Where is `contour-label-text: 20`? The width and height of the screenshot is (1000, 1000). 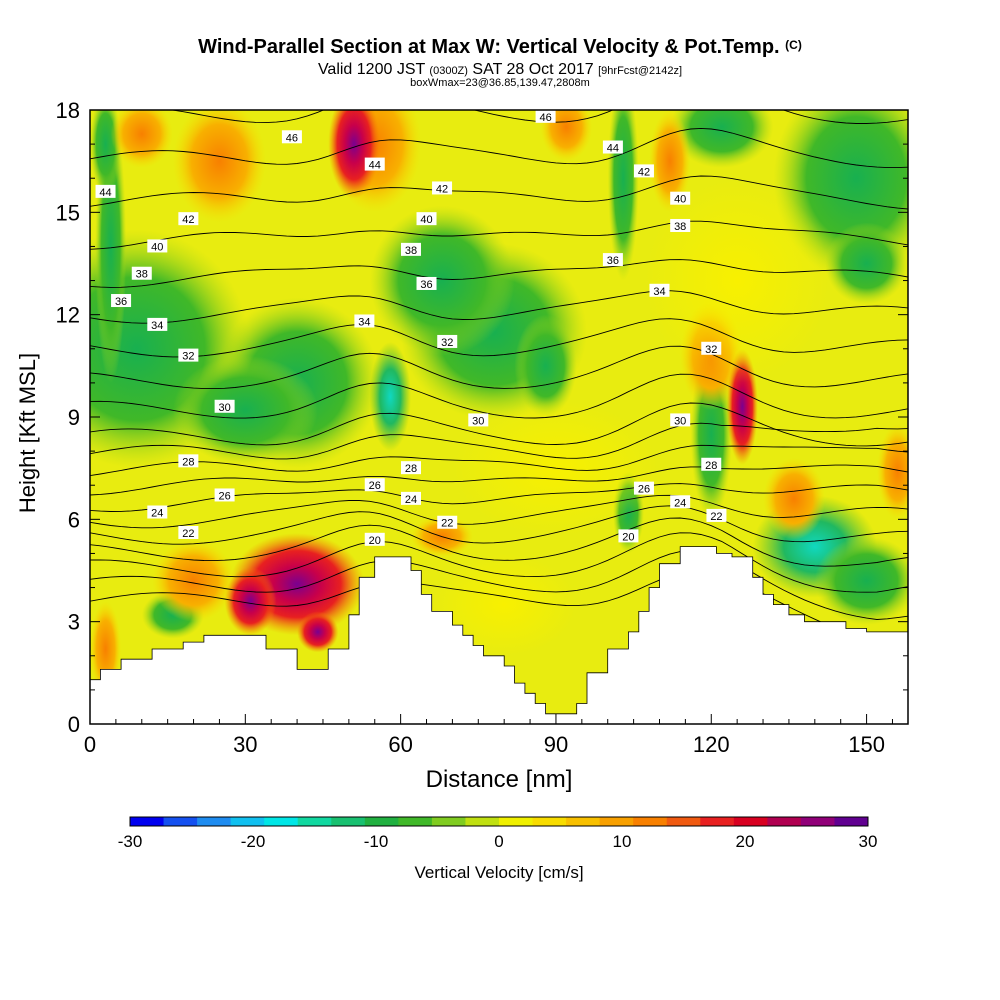 contour-label-text: 20 is located at coordinates (628, 537).